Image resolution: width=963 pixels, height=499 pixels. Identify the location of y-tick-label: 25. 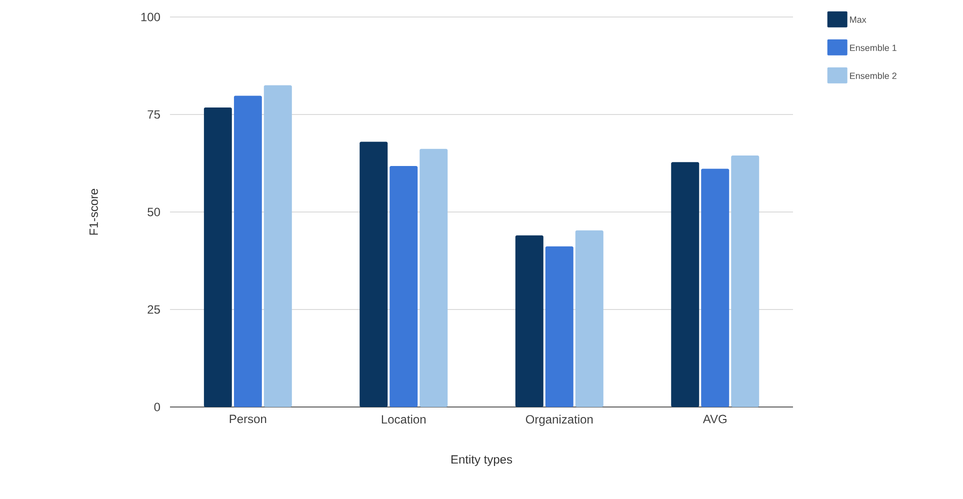
(154, 309).